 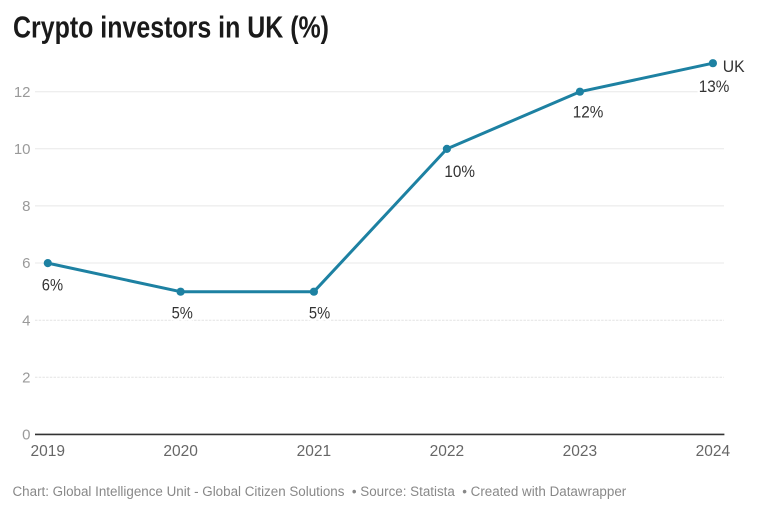 What do you see at coordinates (26, 377) in the screenshot?
I see `svg-text: 2` at bounding box center [26, 377].